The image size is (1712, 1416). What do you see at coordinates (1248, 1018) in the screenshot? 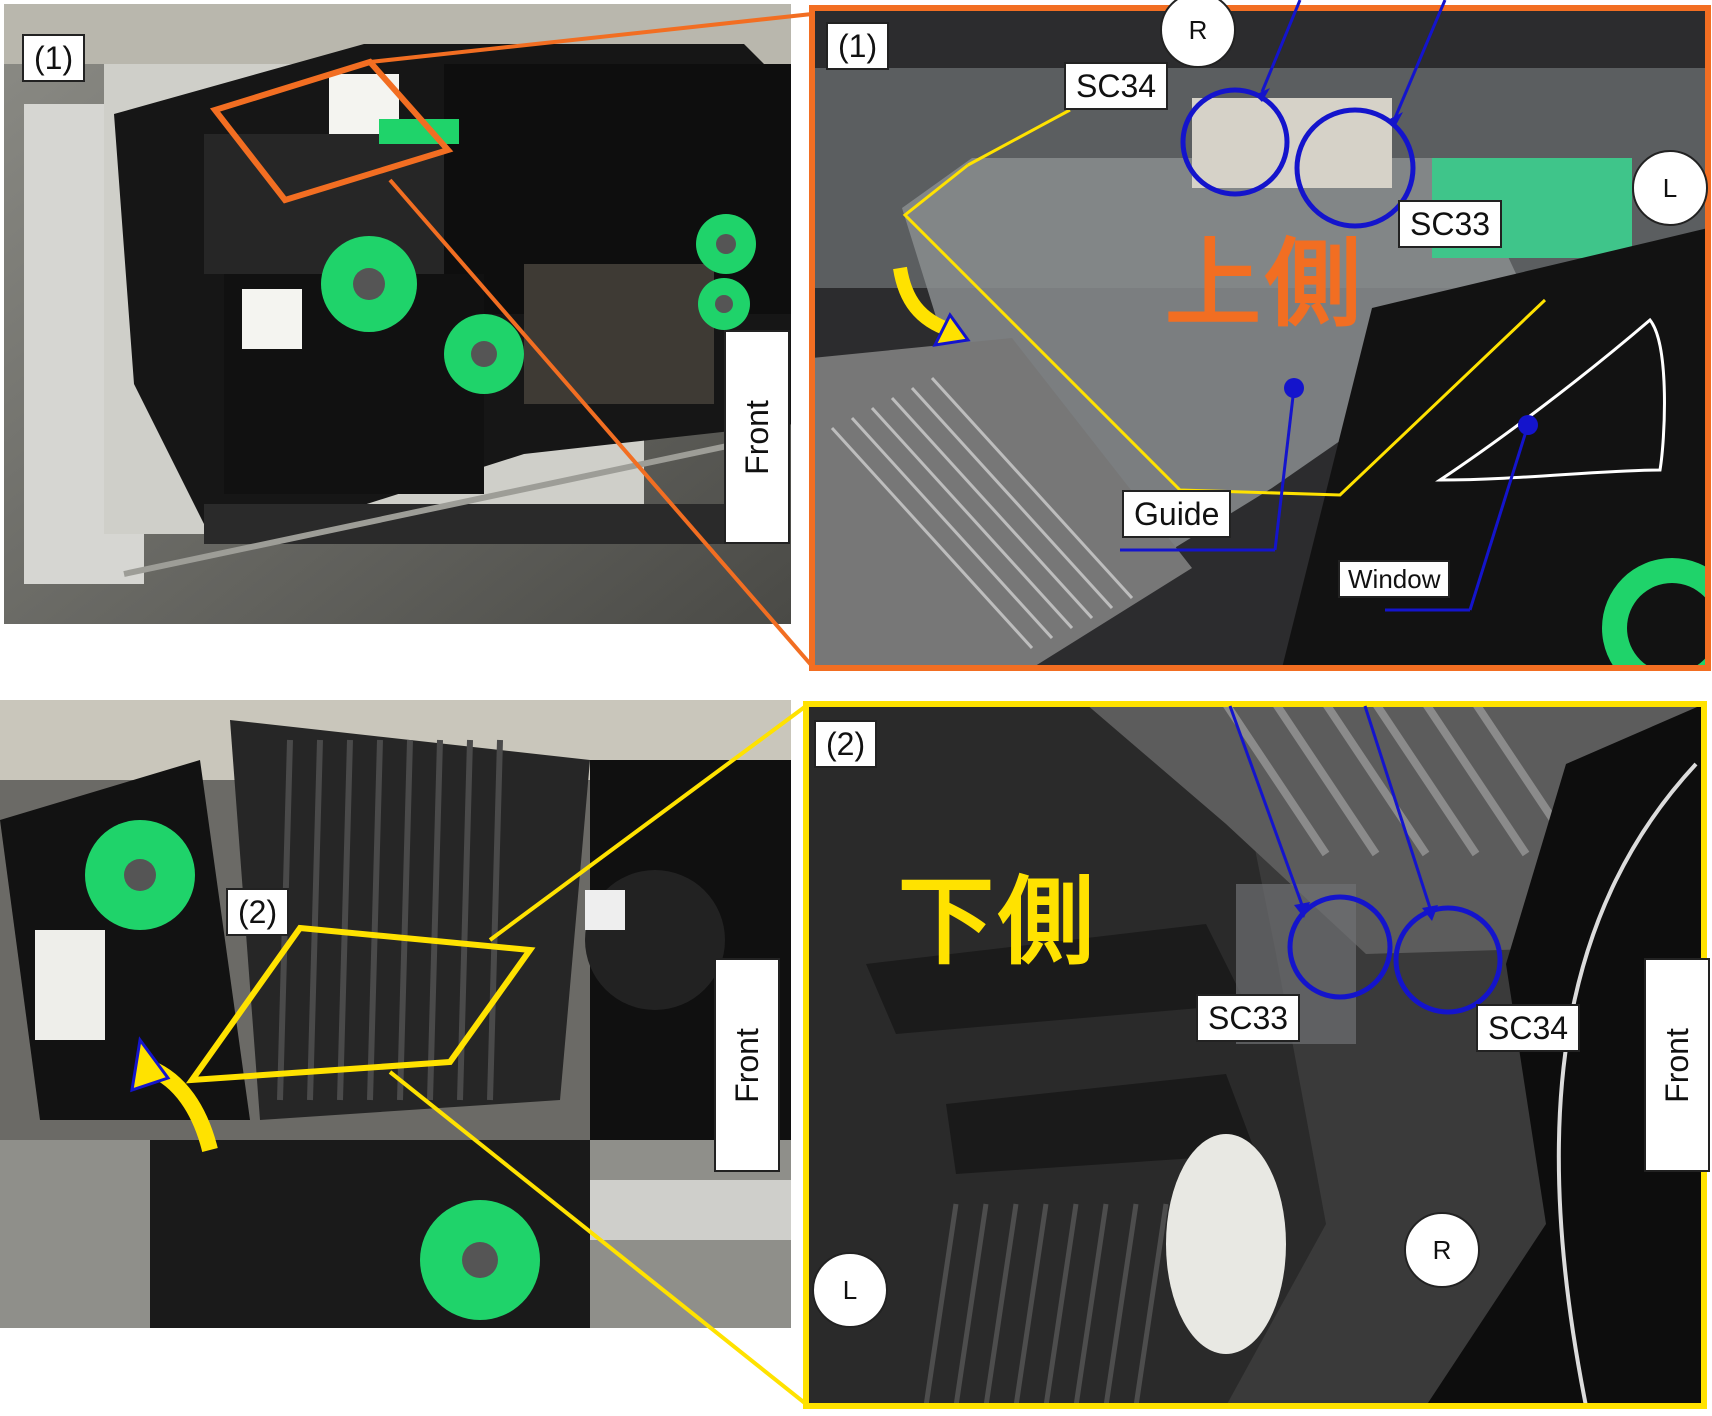
I see `lower-sc33-label: SC33` at bounding box center [1248, 1018].